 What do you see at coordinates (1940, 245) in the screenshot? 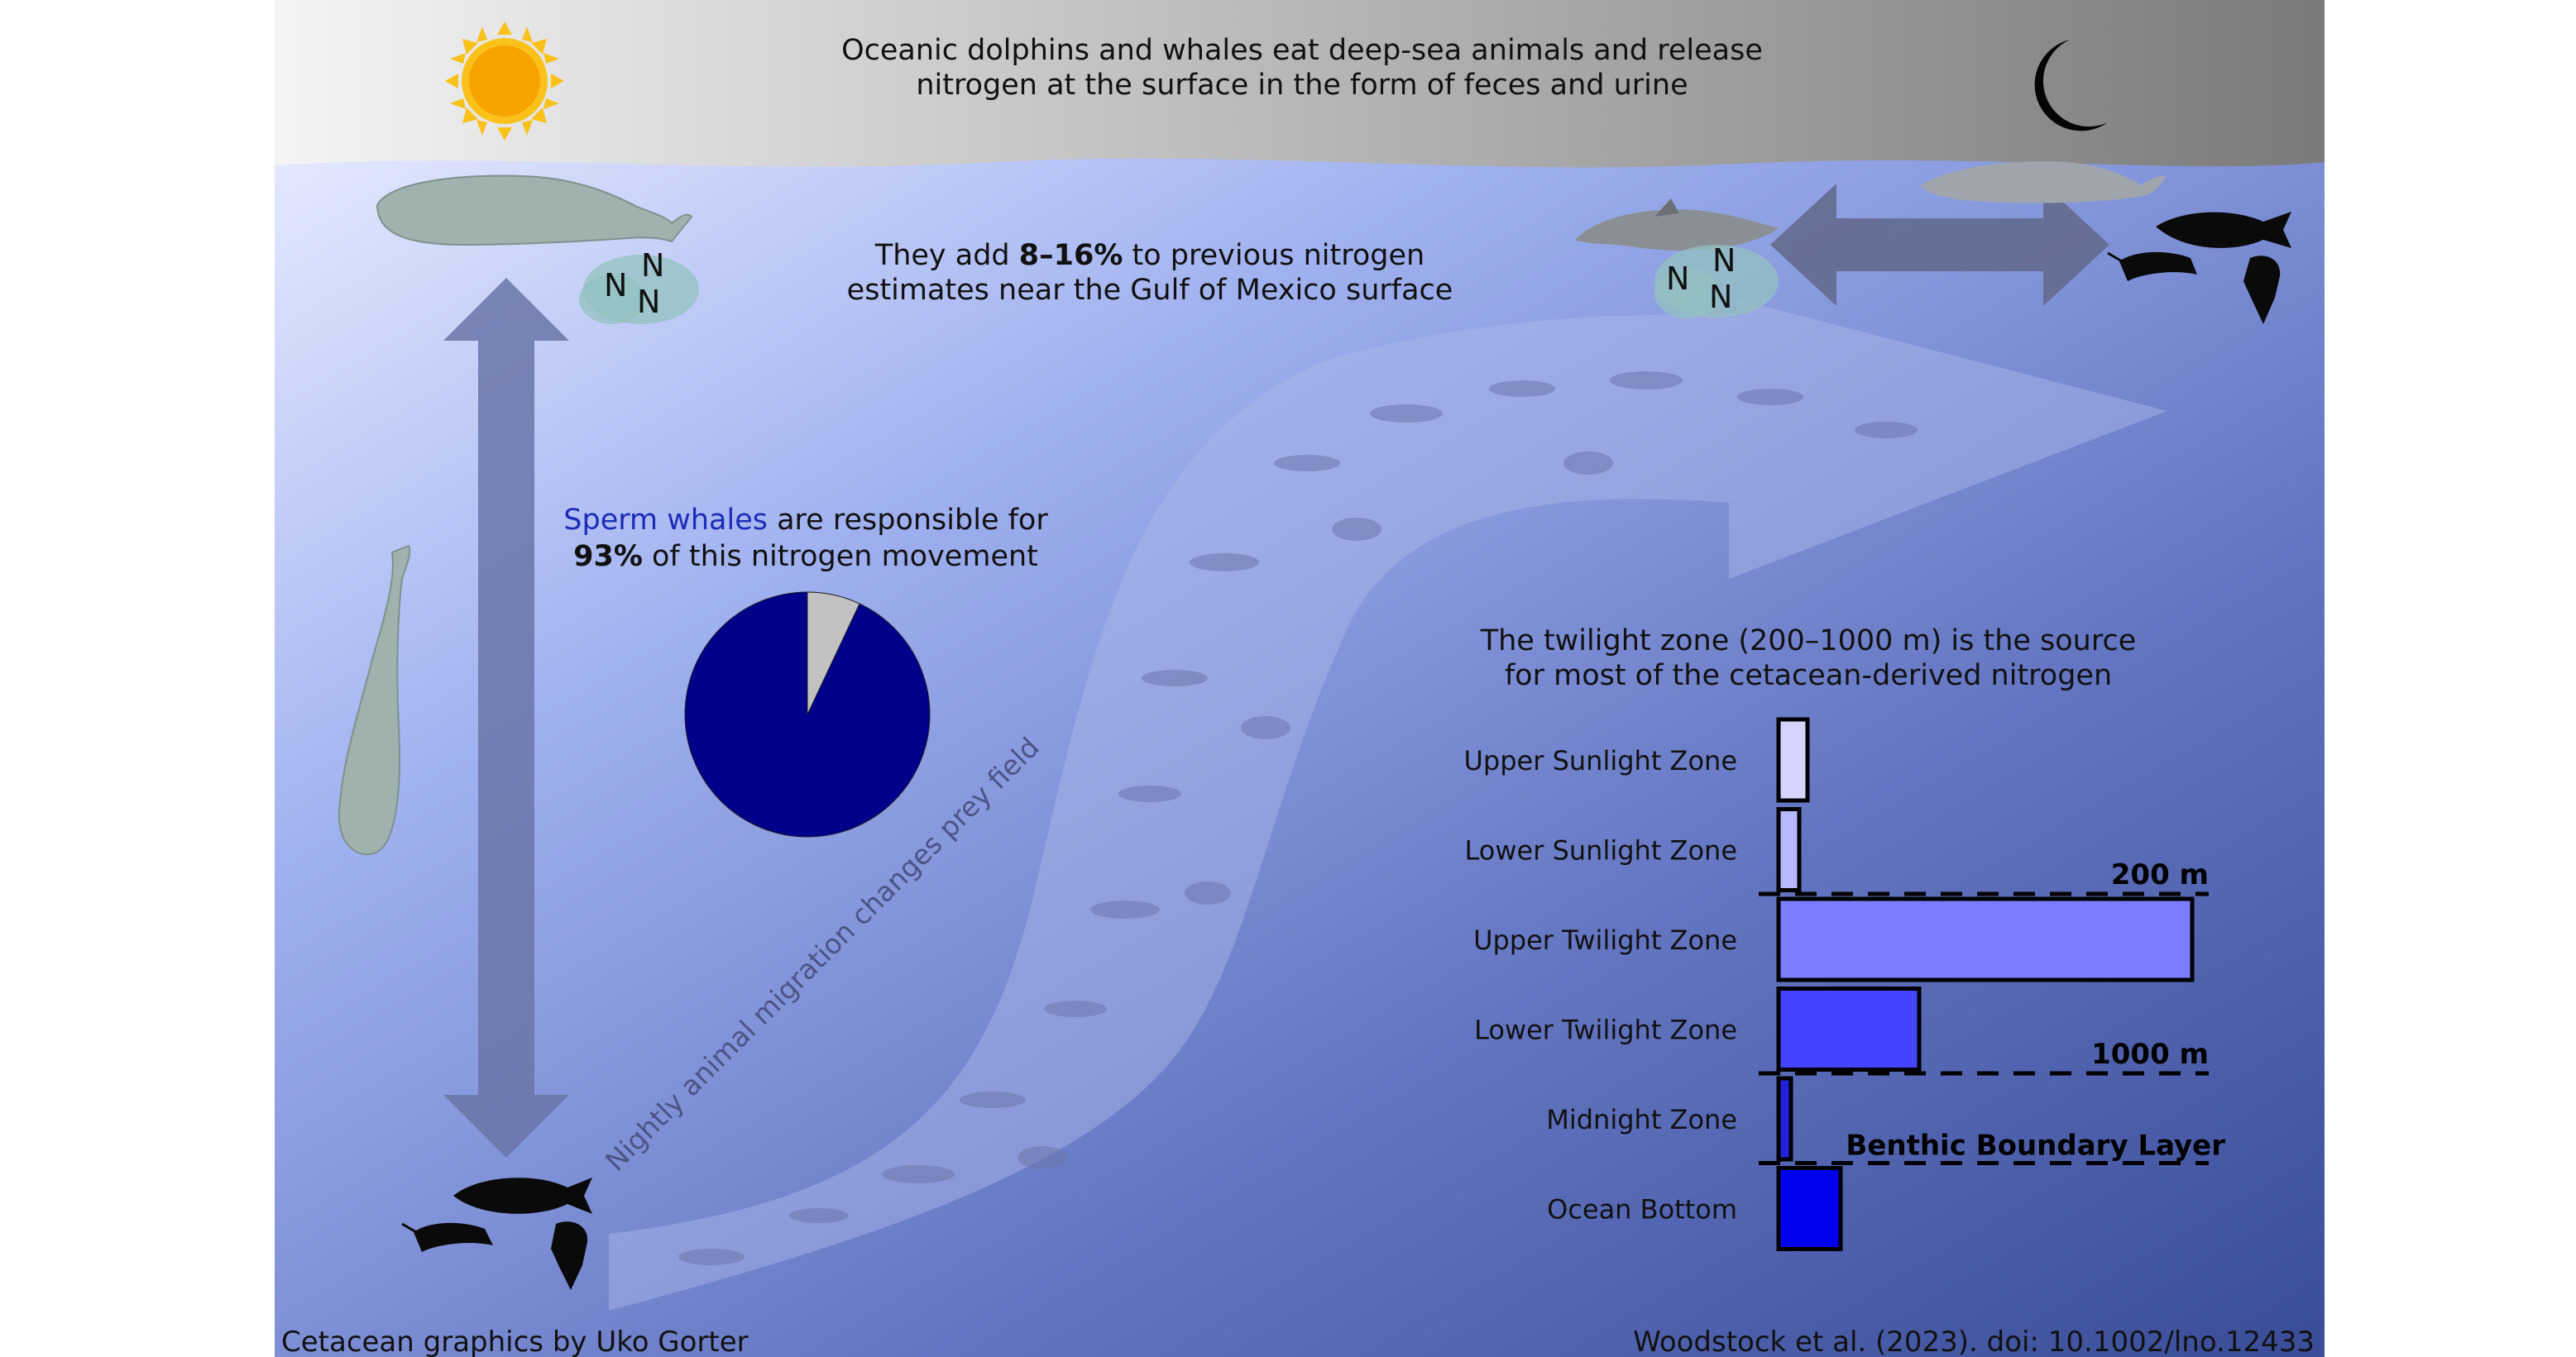
I see `dolphin-foraging-arrow` at bounding box center [1940, 245].